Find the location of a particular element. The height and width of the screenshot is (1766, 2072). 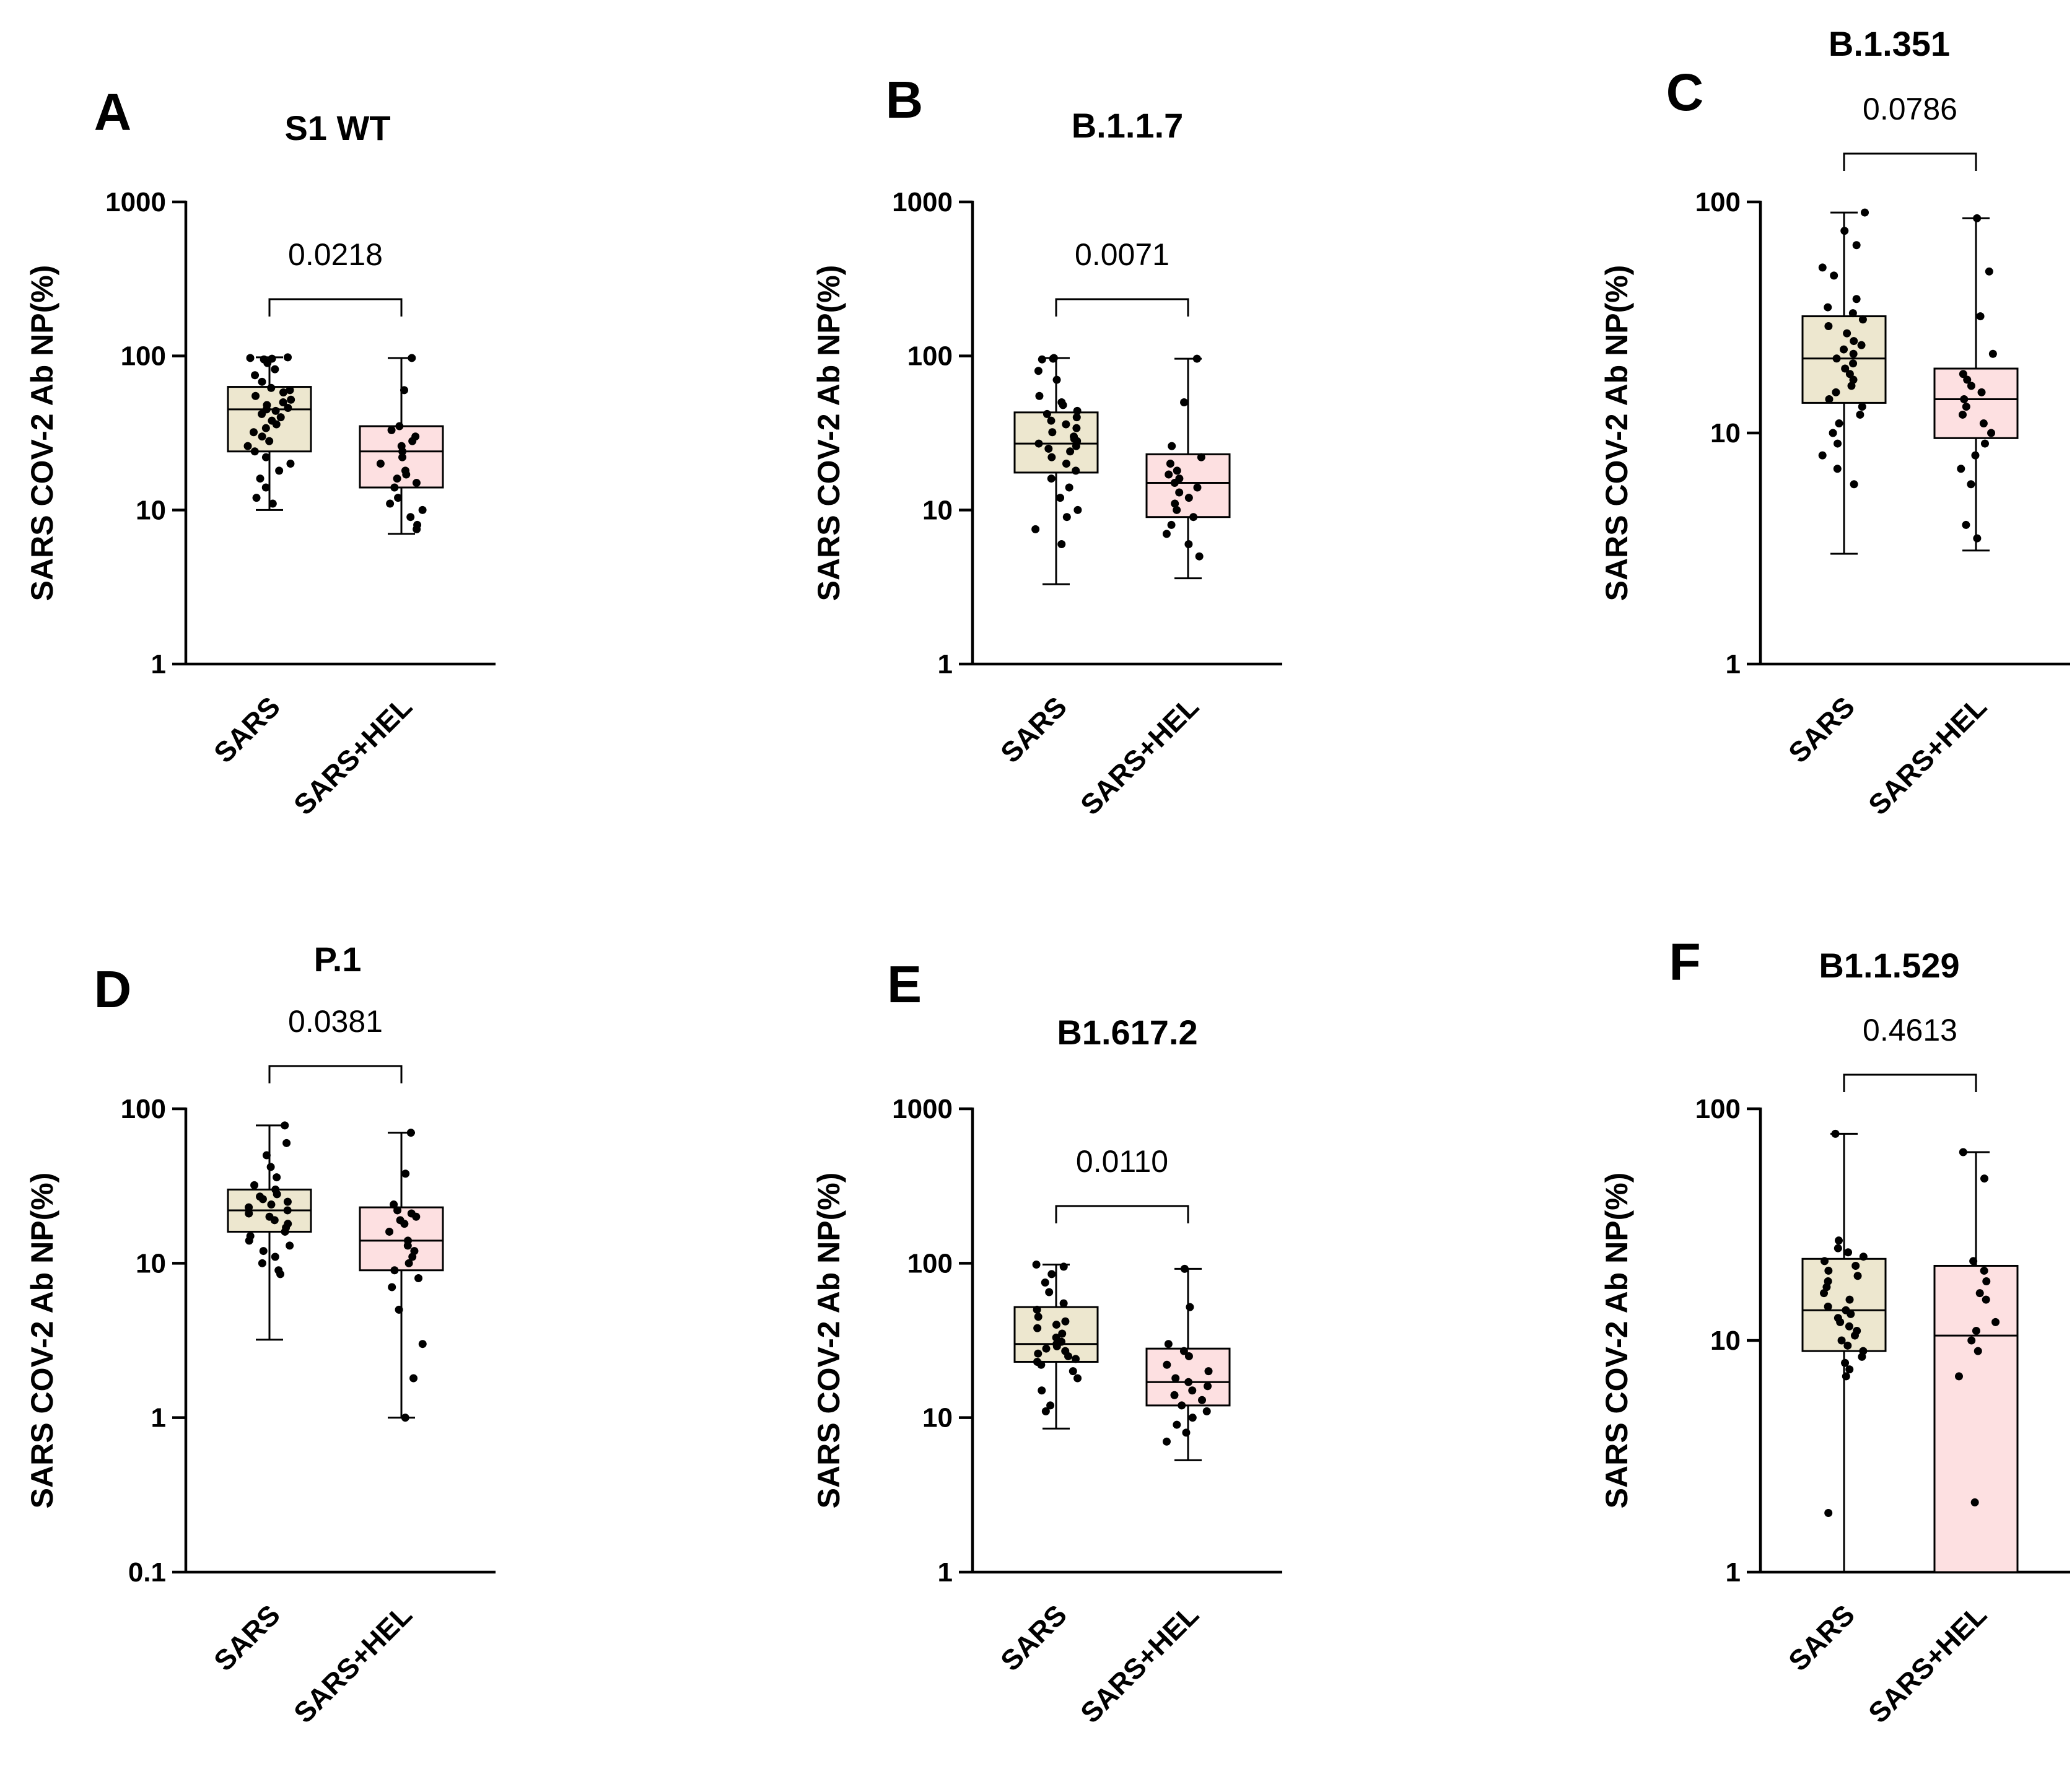

significance-bracket is located at coordinates (1910, 1083).